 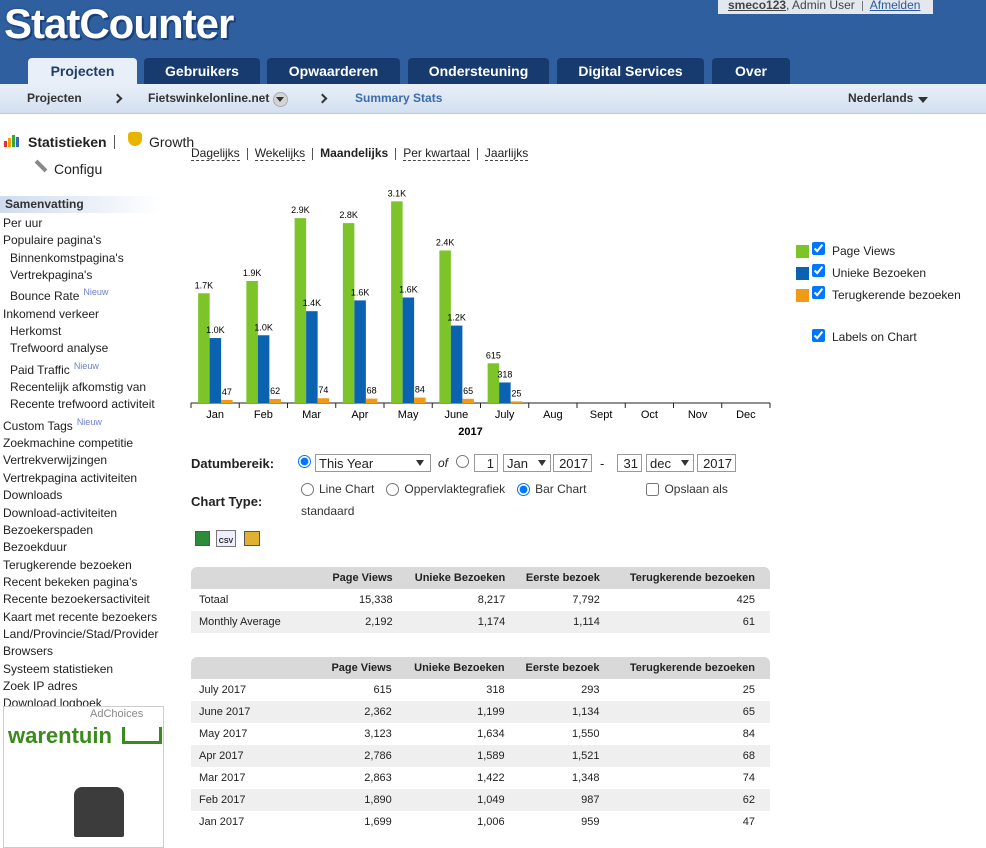 I want to click on breadcrumb-item: Projecten, so click(x=54, y=98).